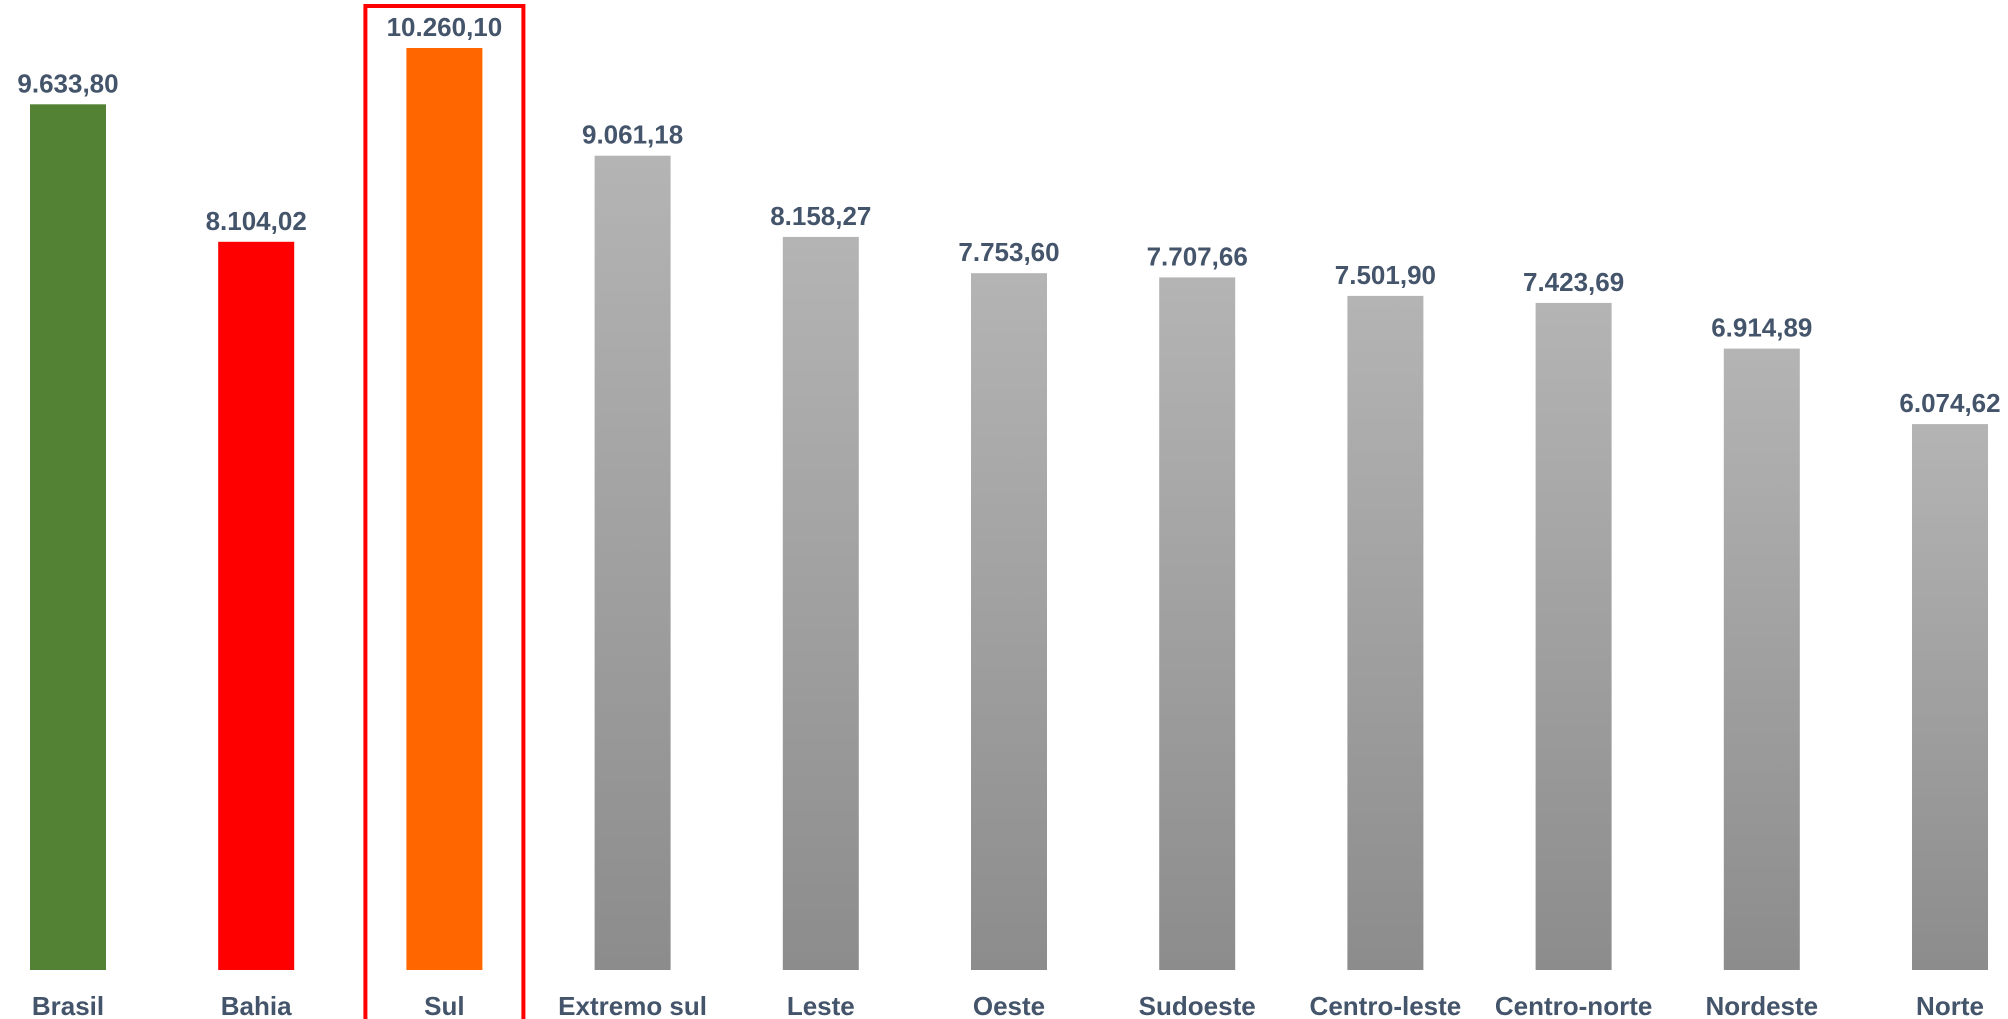 The height and width of the screenshot is (1019, 2008). What do you see at coordinates (256, 1005) in the screenshot?
I see `category-label-bahia: Bahia` at bounding box center [256, 1005].